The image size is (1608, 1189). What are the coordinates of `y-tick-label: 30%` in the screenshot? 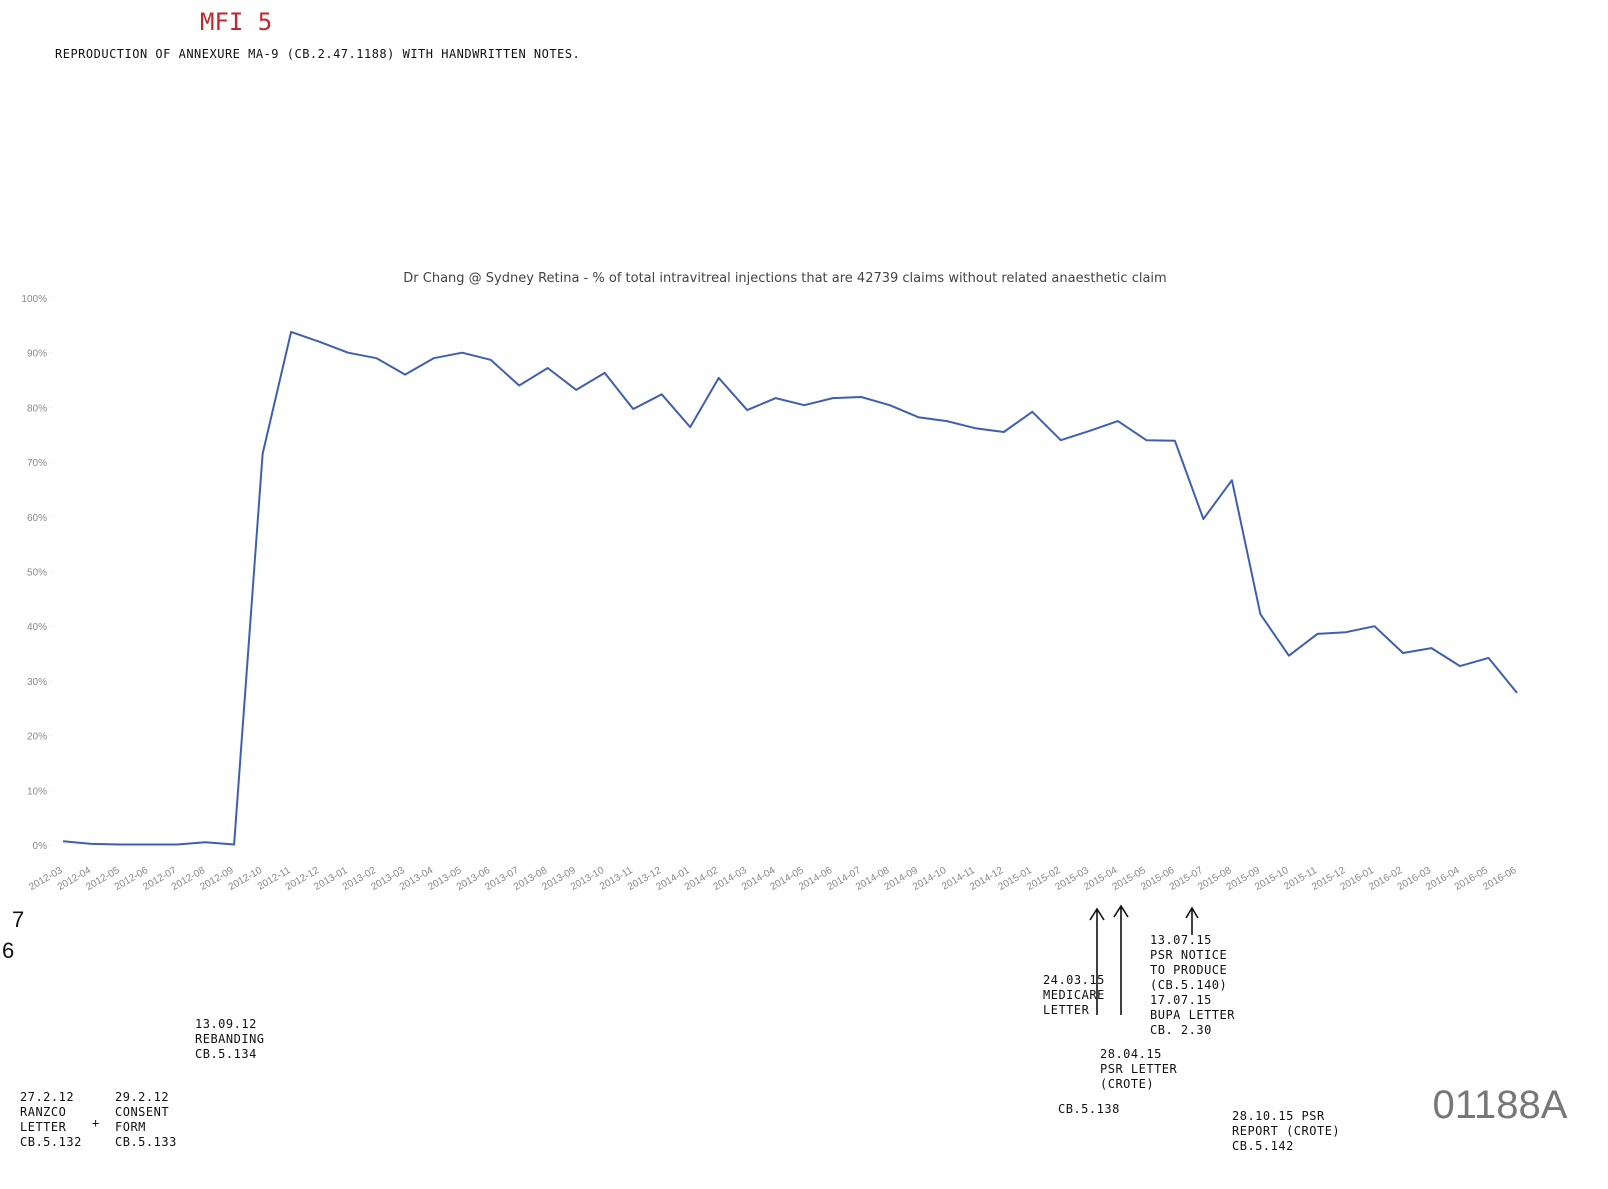 It's located at (37, 682).